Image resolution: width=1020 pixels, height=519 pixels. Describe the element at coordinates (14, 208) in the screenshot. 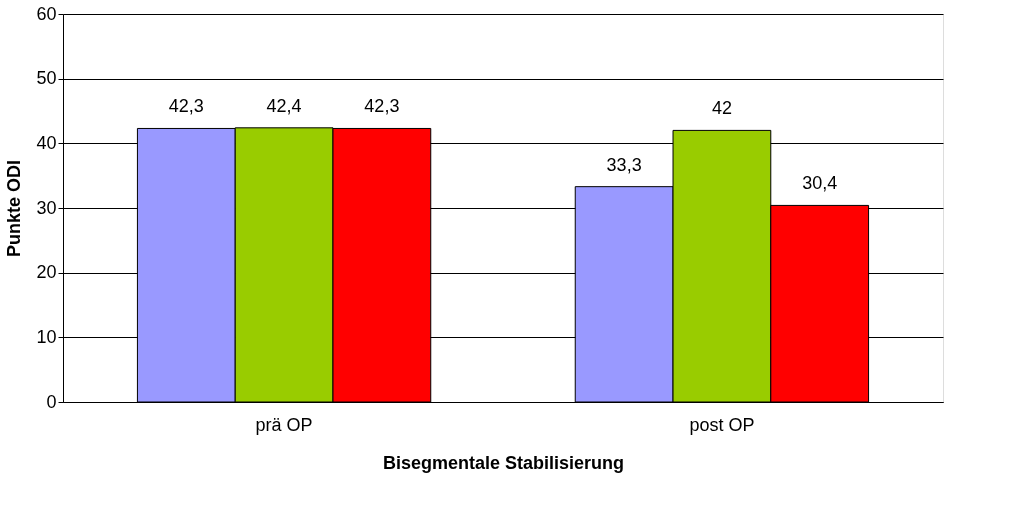

I see `y-axis-title: Punkte ODI` at that location.